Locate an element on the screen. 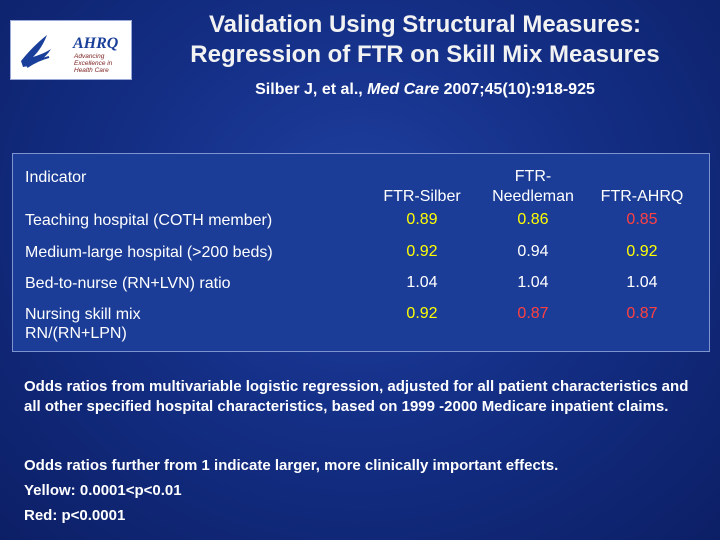 This screenshot has width=720, height=540. row3-ftr-ahrq: 1.04 is located at coordinates (642, 282).